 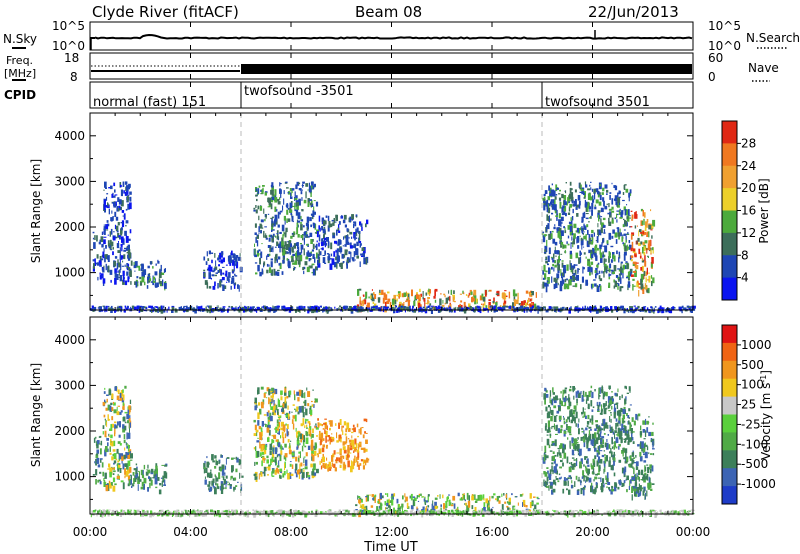 What do you see at coordinates (388, 12) in the screenshot?
I see `beam-title: Beam 08` at bounding box center [388, 12].